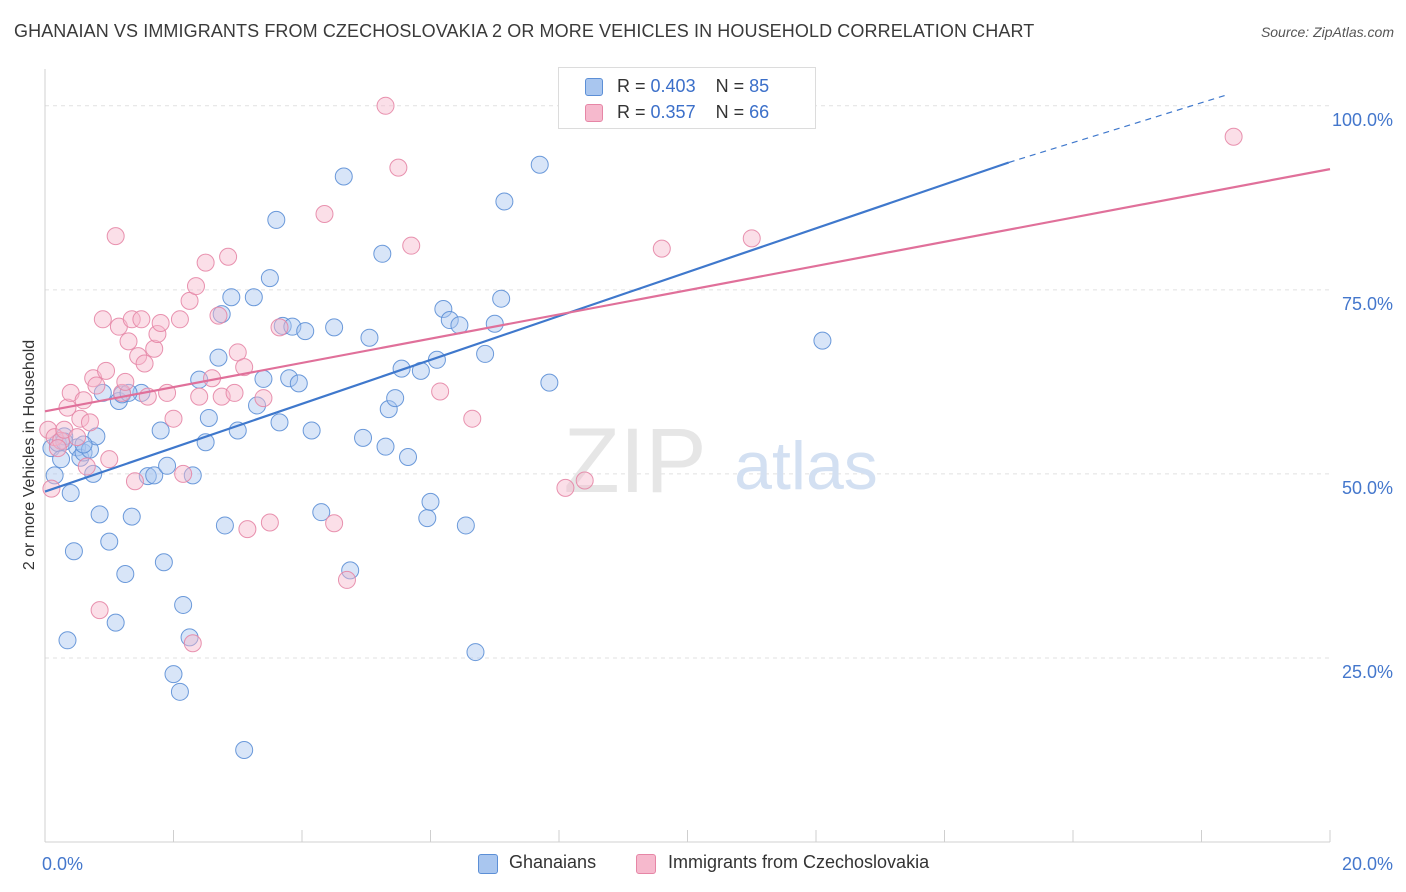 The height and width of the screenshot is (892, 1406). Describe the element at coordinates (806, 466) in the screenshot. I see `watermark-atlas: atlas` at that location.